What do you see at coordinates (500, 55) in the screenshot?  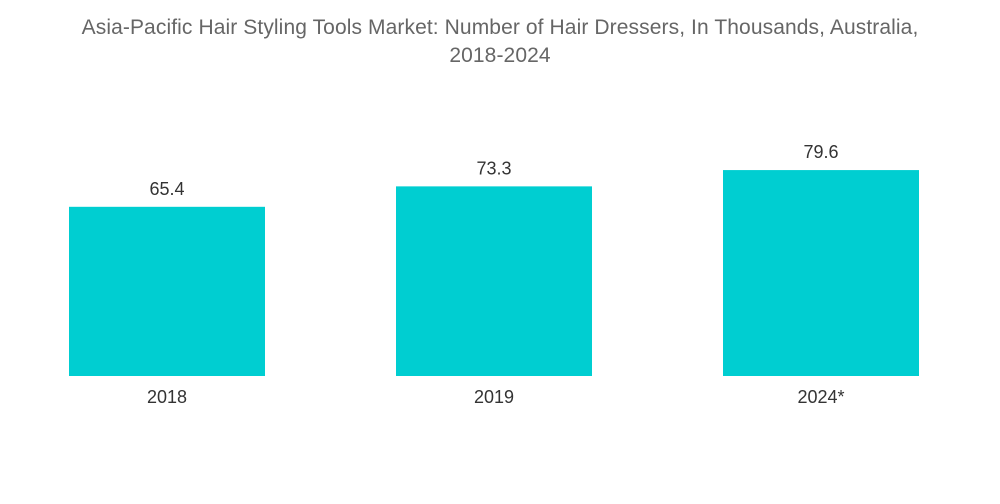 I see `chart-title-line-2: 2018-2024` at bounding box center [500, 55].